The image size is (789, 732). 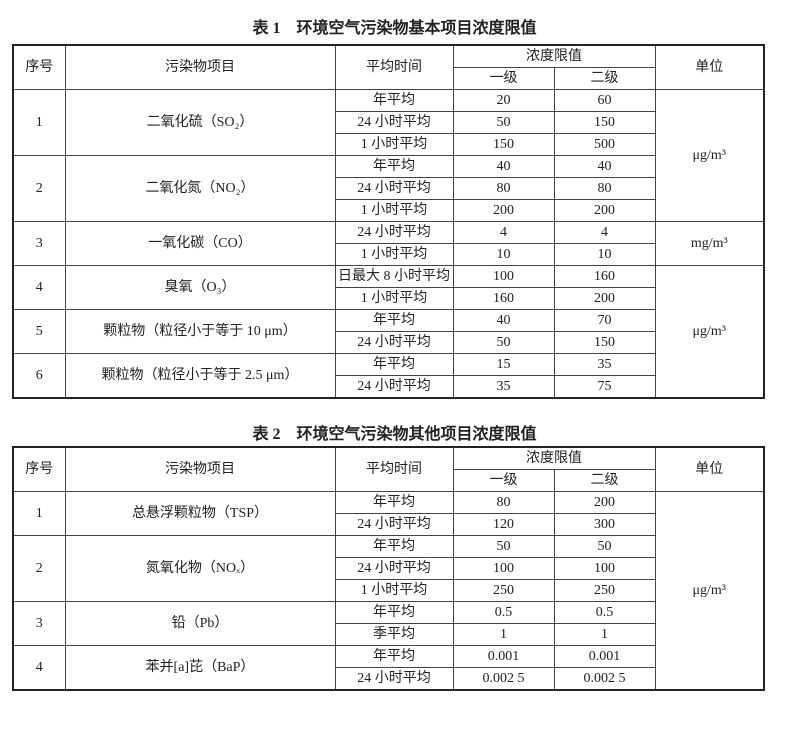 What do you see at coordinates (604, 524) in the screenshot?
I see `grade-2-limit: 300` at bounding box center [604, 524].